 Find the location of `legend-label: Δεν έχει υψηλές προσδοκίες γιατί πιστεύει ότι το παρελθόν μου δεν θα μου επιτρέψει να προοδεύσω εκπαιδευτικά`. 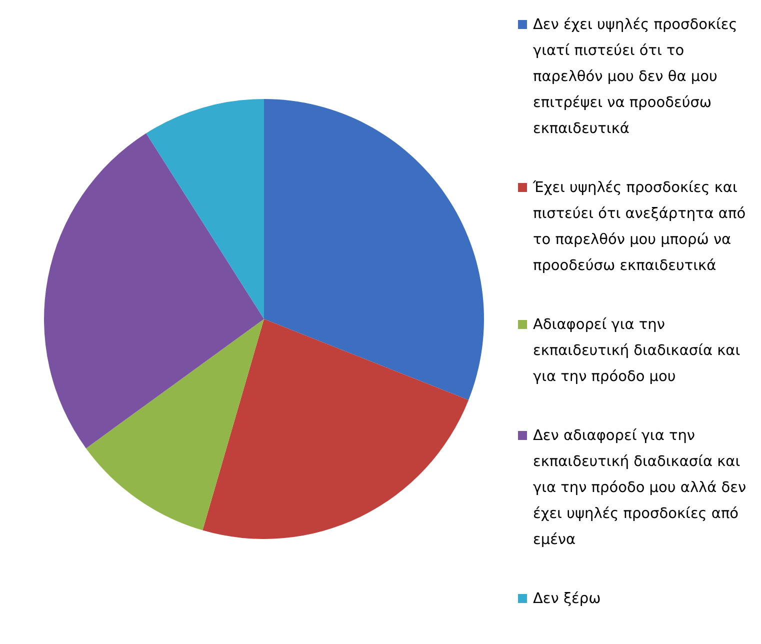

legend-label: Δεν έχει υψηλές προσδοκίες γιατί πιστεύει ότι το παρελθόν μου δεν θα μου επιτρέψει να προοδεύσω εκπαιδευτικά is located at coordinates (635, 77).